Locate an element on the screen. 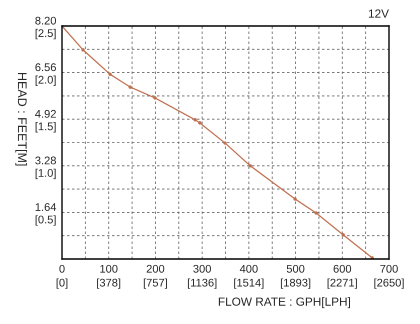 This screenshot has height=324, width=420. x2-tick-label: [1136] is located at coordinates (202, 283).